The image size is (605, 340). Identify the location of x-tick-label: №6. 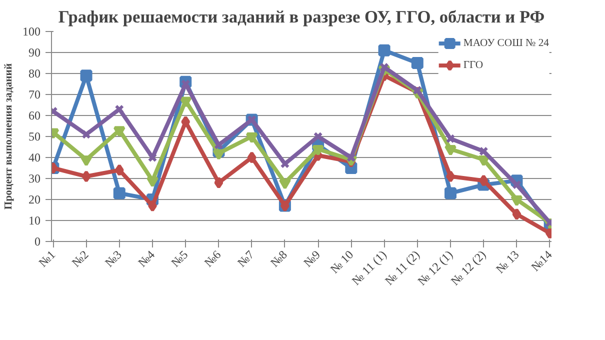
(212, 259).